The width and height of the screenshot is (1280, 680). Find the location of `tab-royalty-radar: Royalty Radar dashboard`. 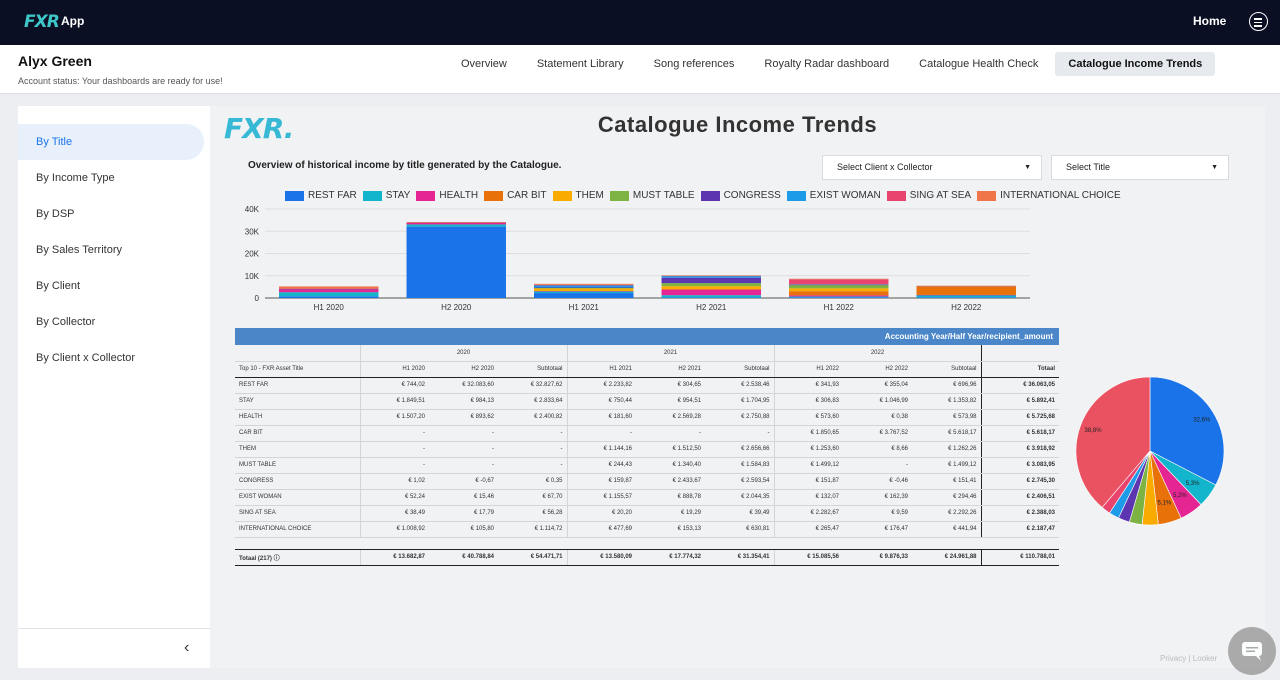

tab-royalty-radar: Royalty Radar dashboard is located at coordinates (827, 64).